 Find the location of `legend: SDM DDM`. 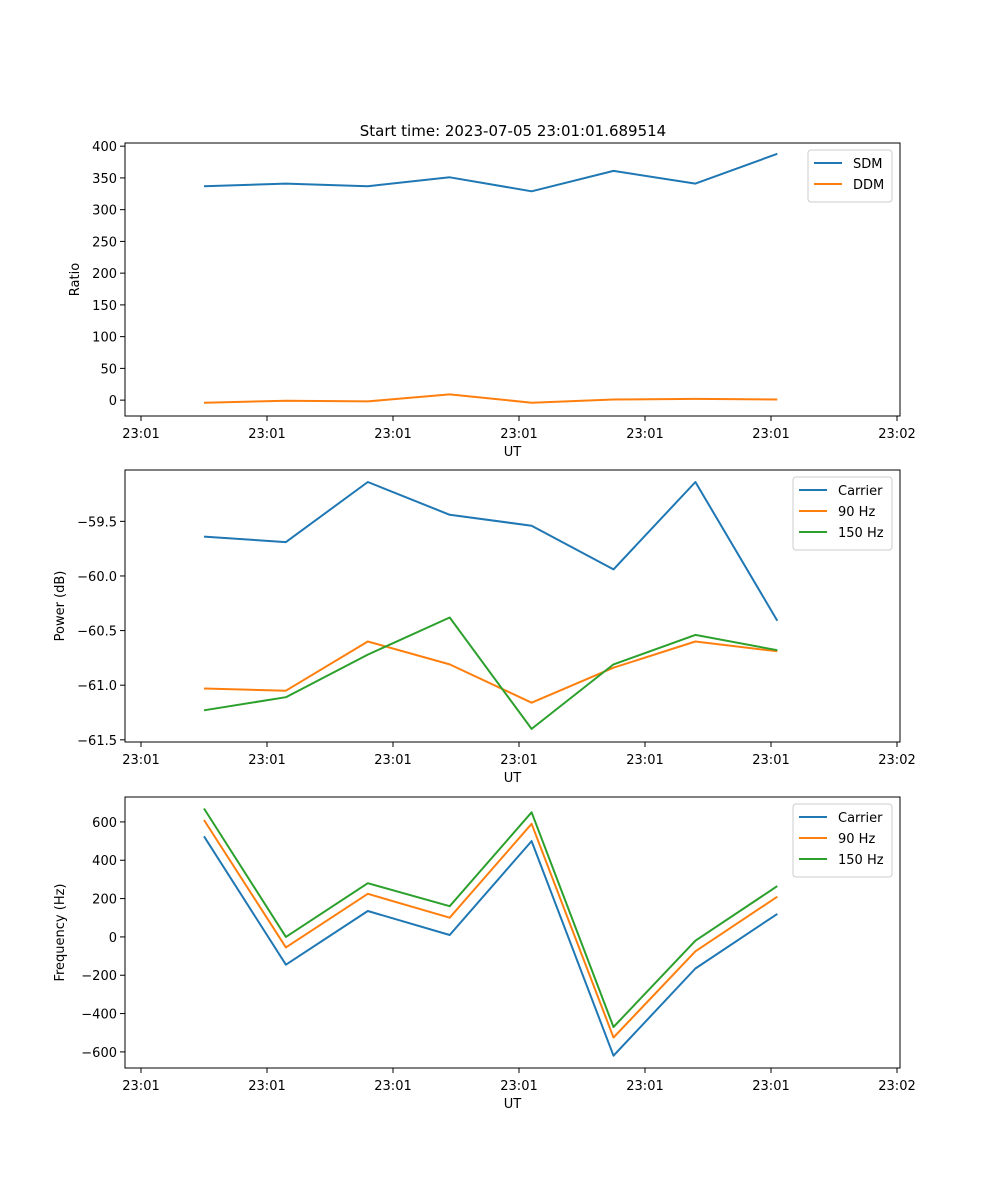

legend: SDM DDM is located at coordinates (850, 176).